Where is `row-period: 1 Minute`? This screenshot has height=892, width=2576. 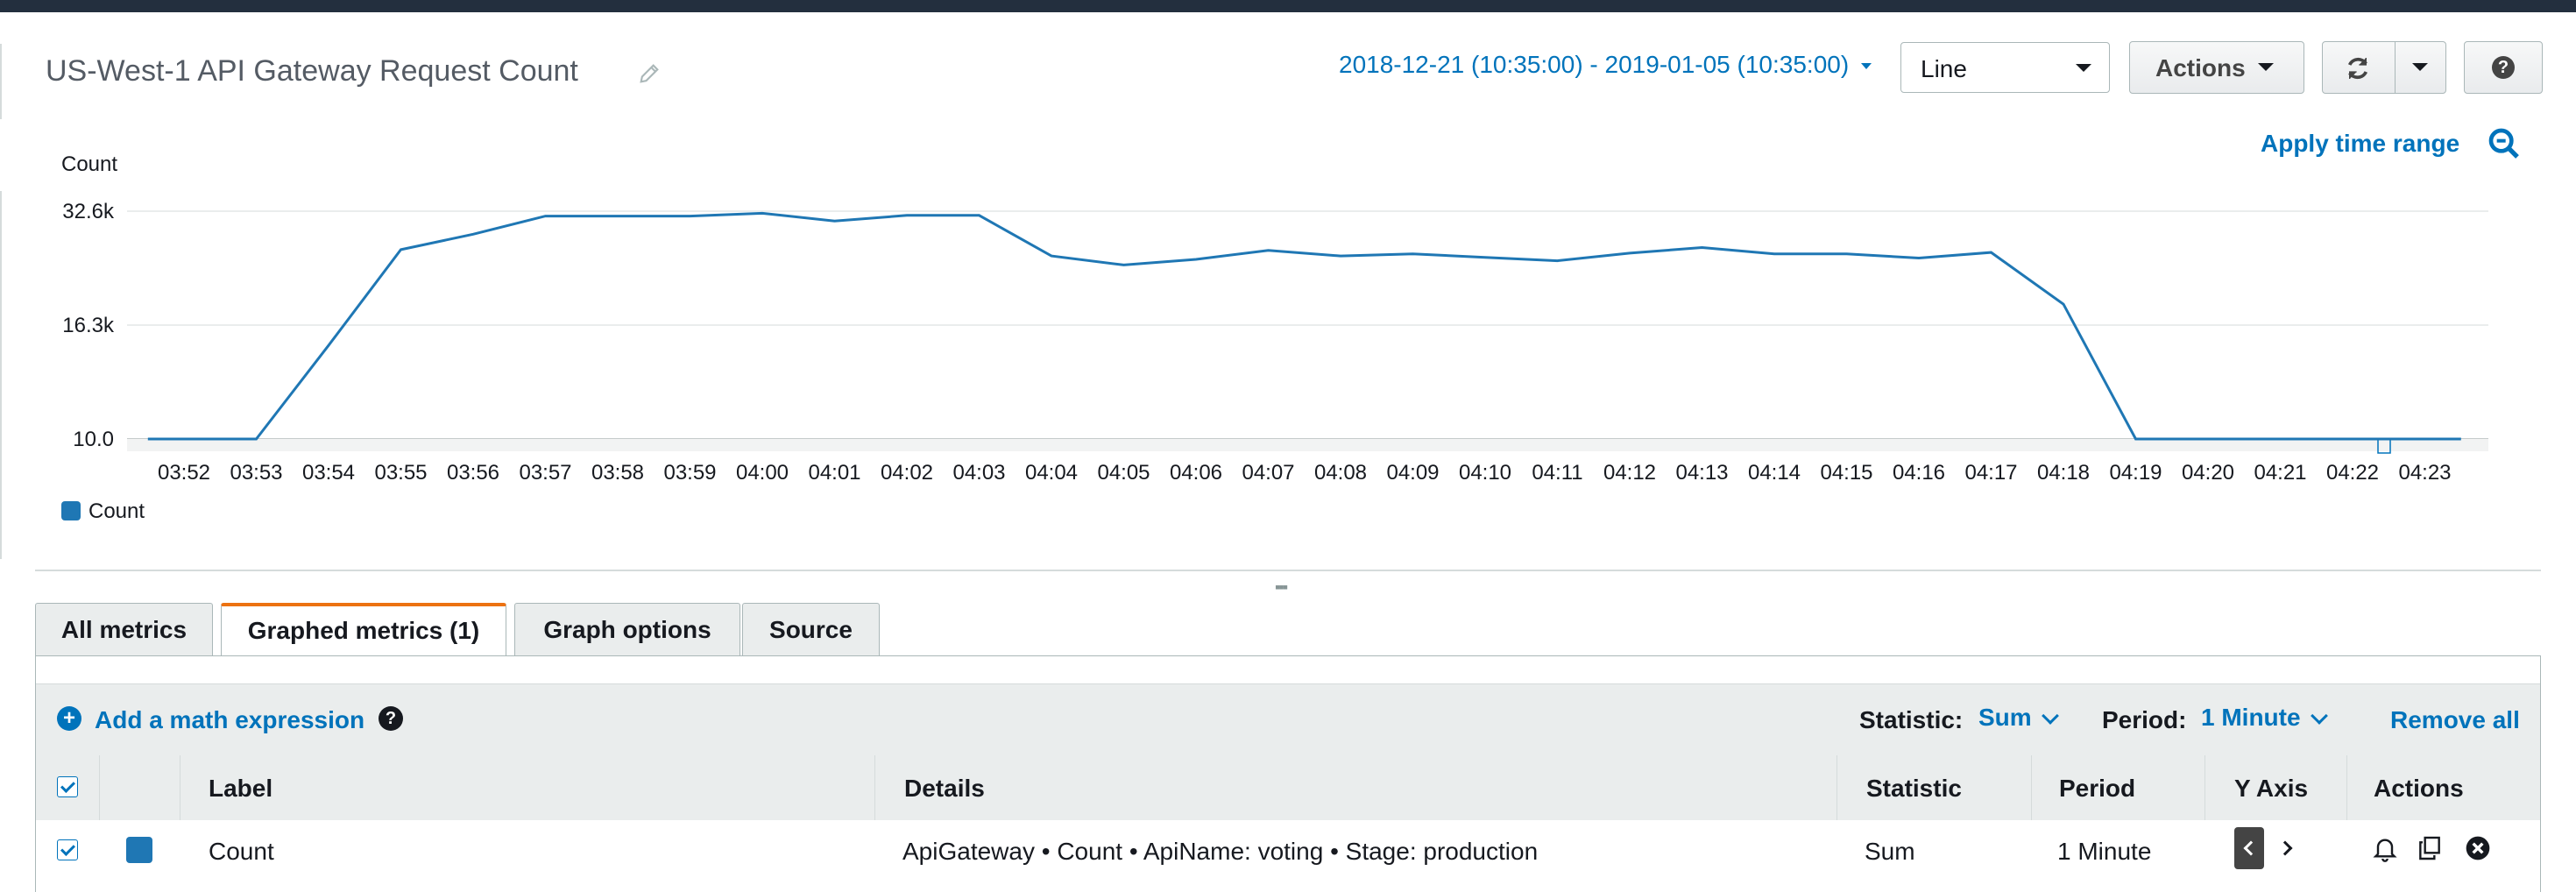 row-period: 1 Minute is located at coordinates (2104, 851).